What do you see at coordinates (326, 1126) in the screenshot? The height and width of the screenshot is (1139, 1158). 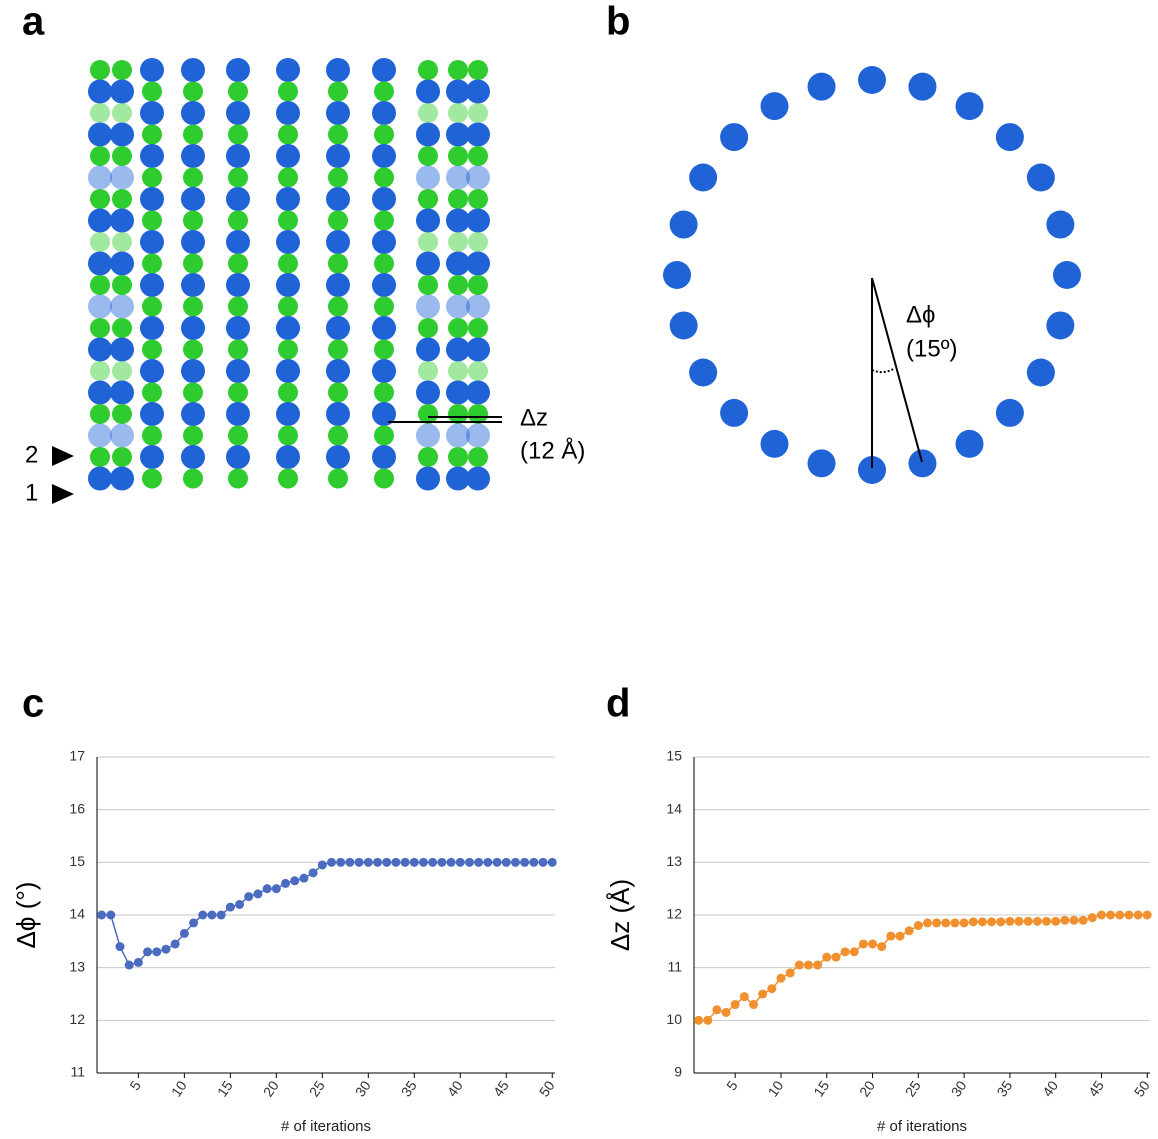 I see `x-axis-label: # of iterations` at bounding box center [326, 1126].